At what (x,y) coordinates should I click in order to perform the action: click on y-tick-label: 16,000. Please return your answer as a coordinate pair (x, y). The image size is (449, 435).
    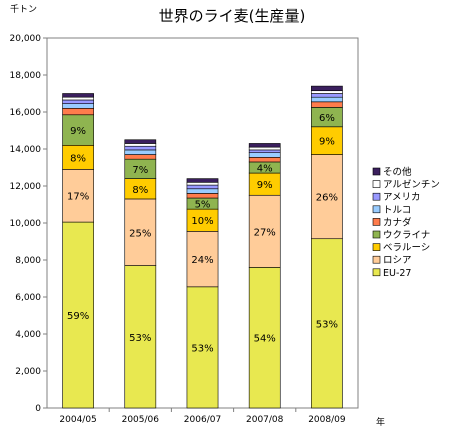
    Looking at the image, I should click on (26, 113).